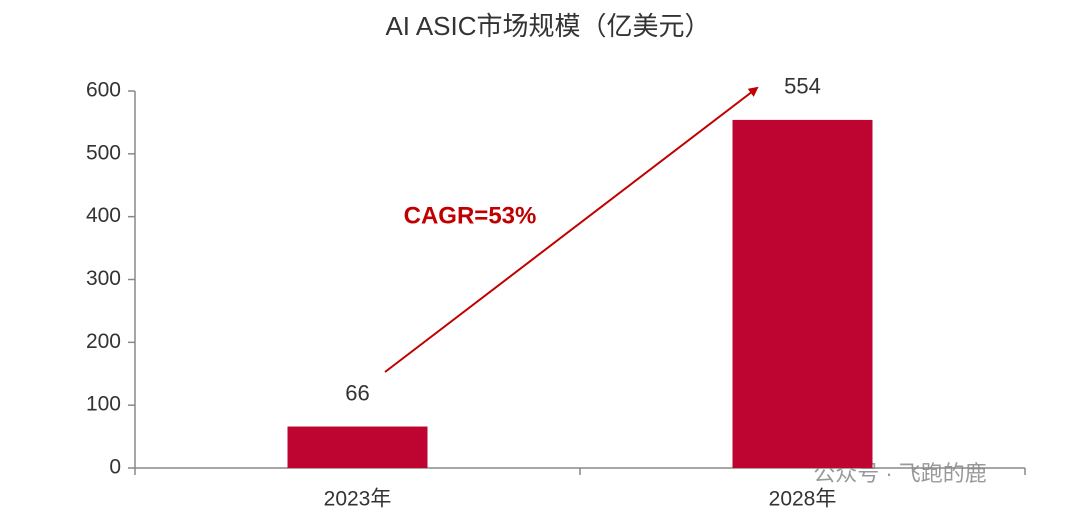 The height and width of the screenshot is (519, 1080). Describe the element at coordinates (115, 467) in the screenshot. I see `y-tick-label: 0` at that location.